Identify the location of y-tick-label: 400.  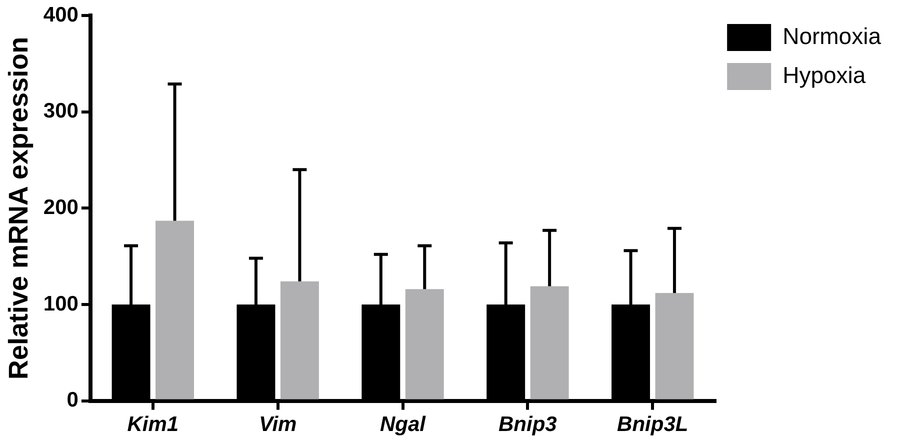
(60, 14).